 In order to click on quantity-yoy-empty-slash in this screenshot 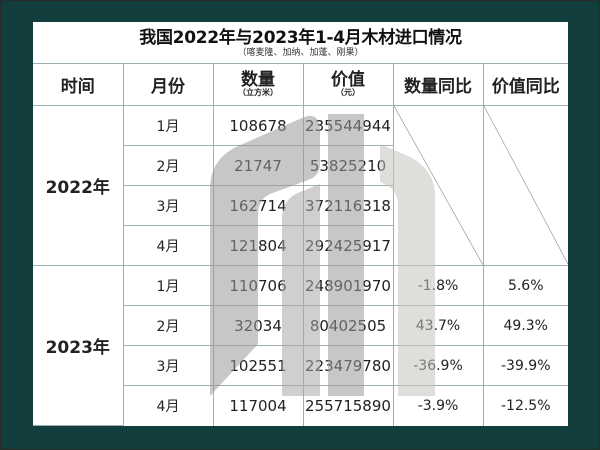, I will do `click(438, 185)`.